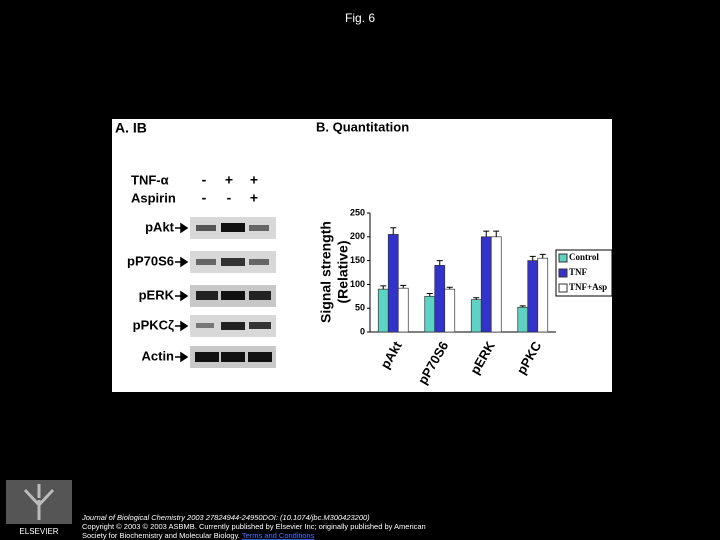  I want to click on blots, so click(233, 292).